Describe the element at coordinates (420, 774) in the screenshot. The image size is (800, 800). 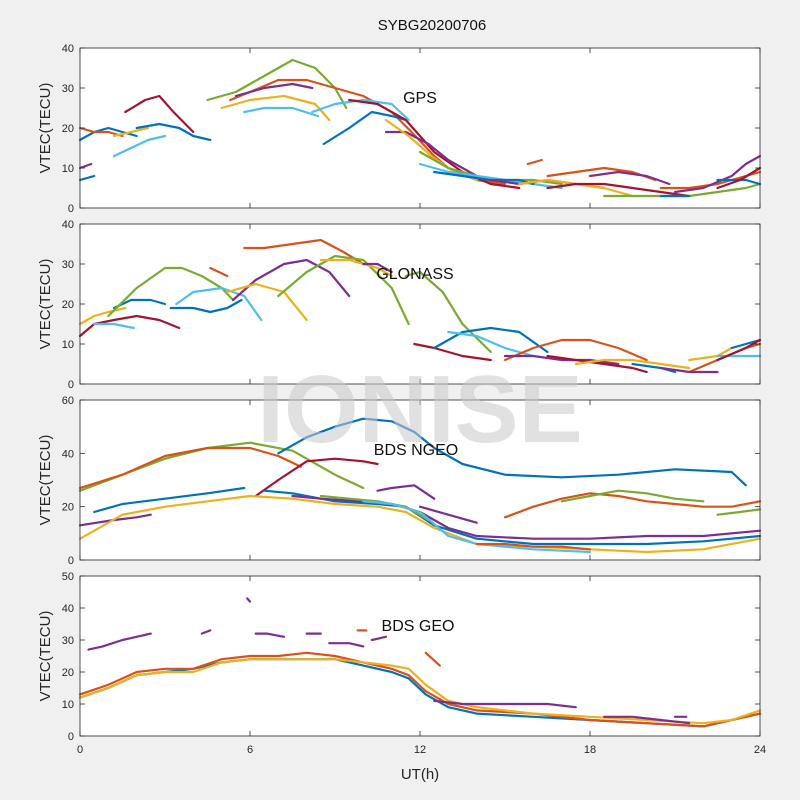
I see `x-axis-label: UT(h)` at that location.